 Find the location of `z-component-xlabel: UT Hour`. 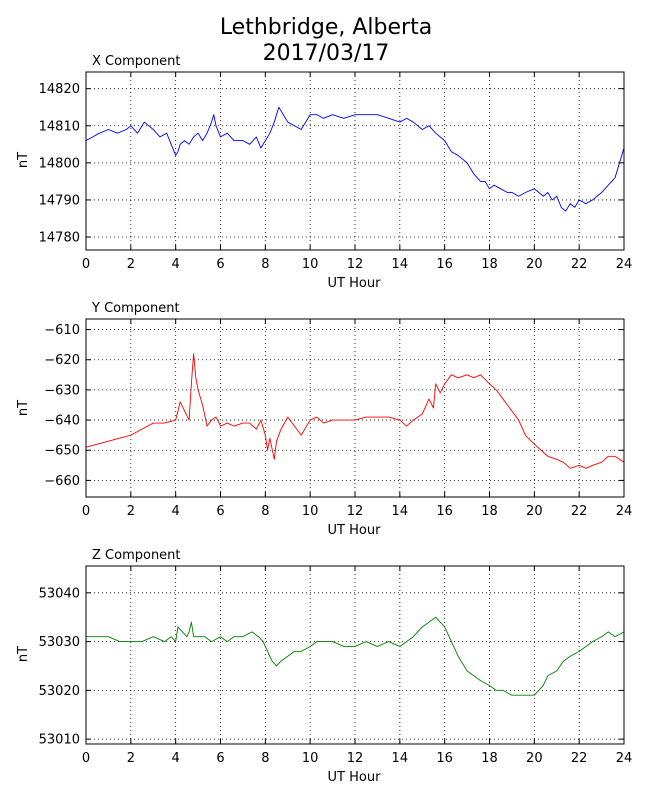

z-component-xlabel: UT Hour is located at coordinates (355, 777).